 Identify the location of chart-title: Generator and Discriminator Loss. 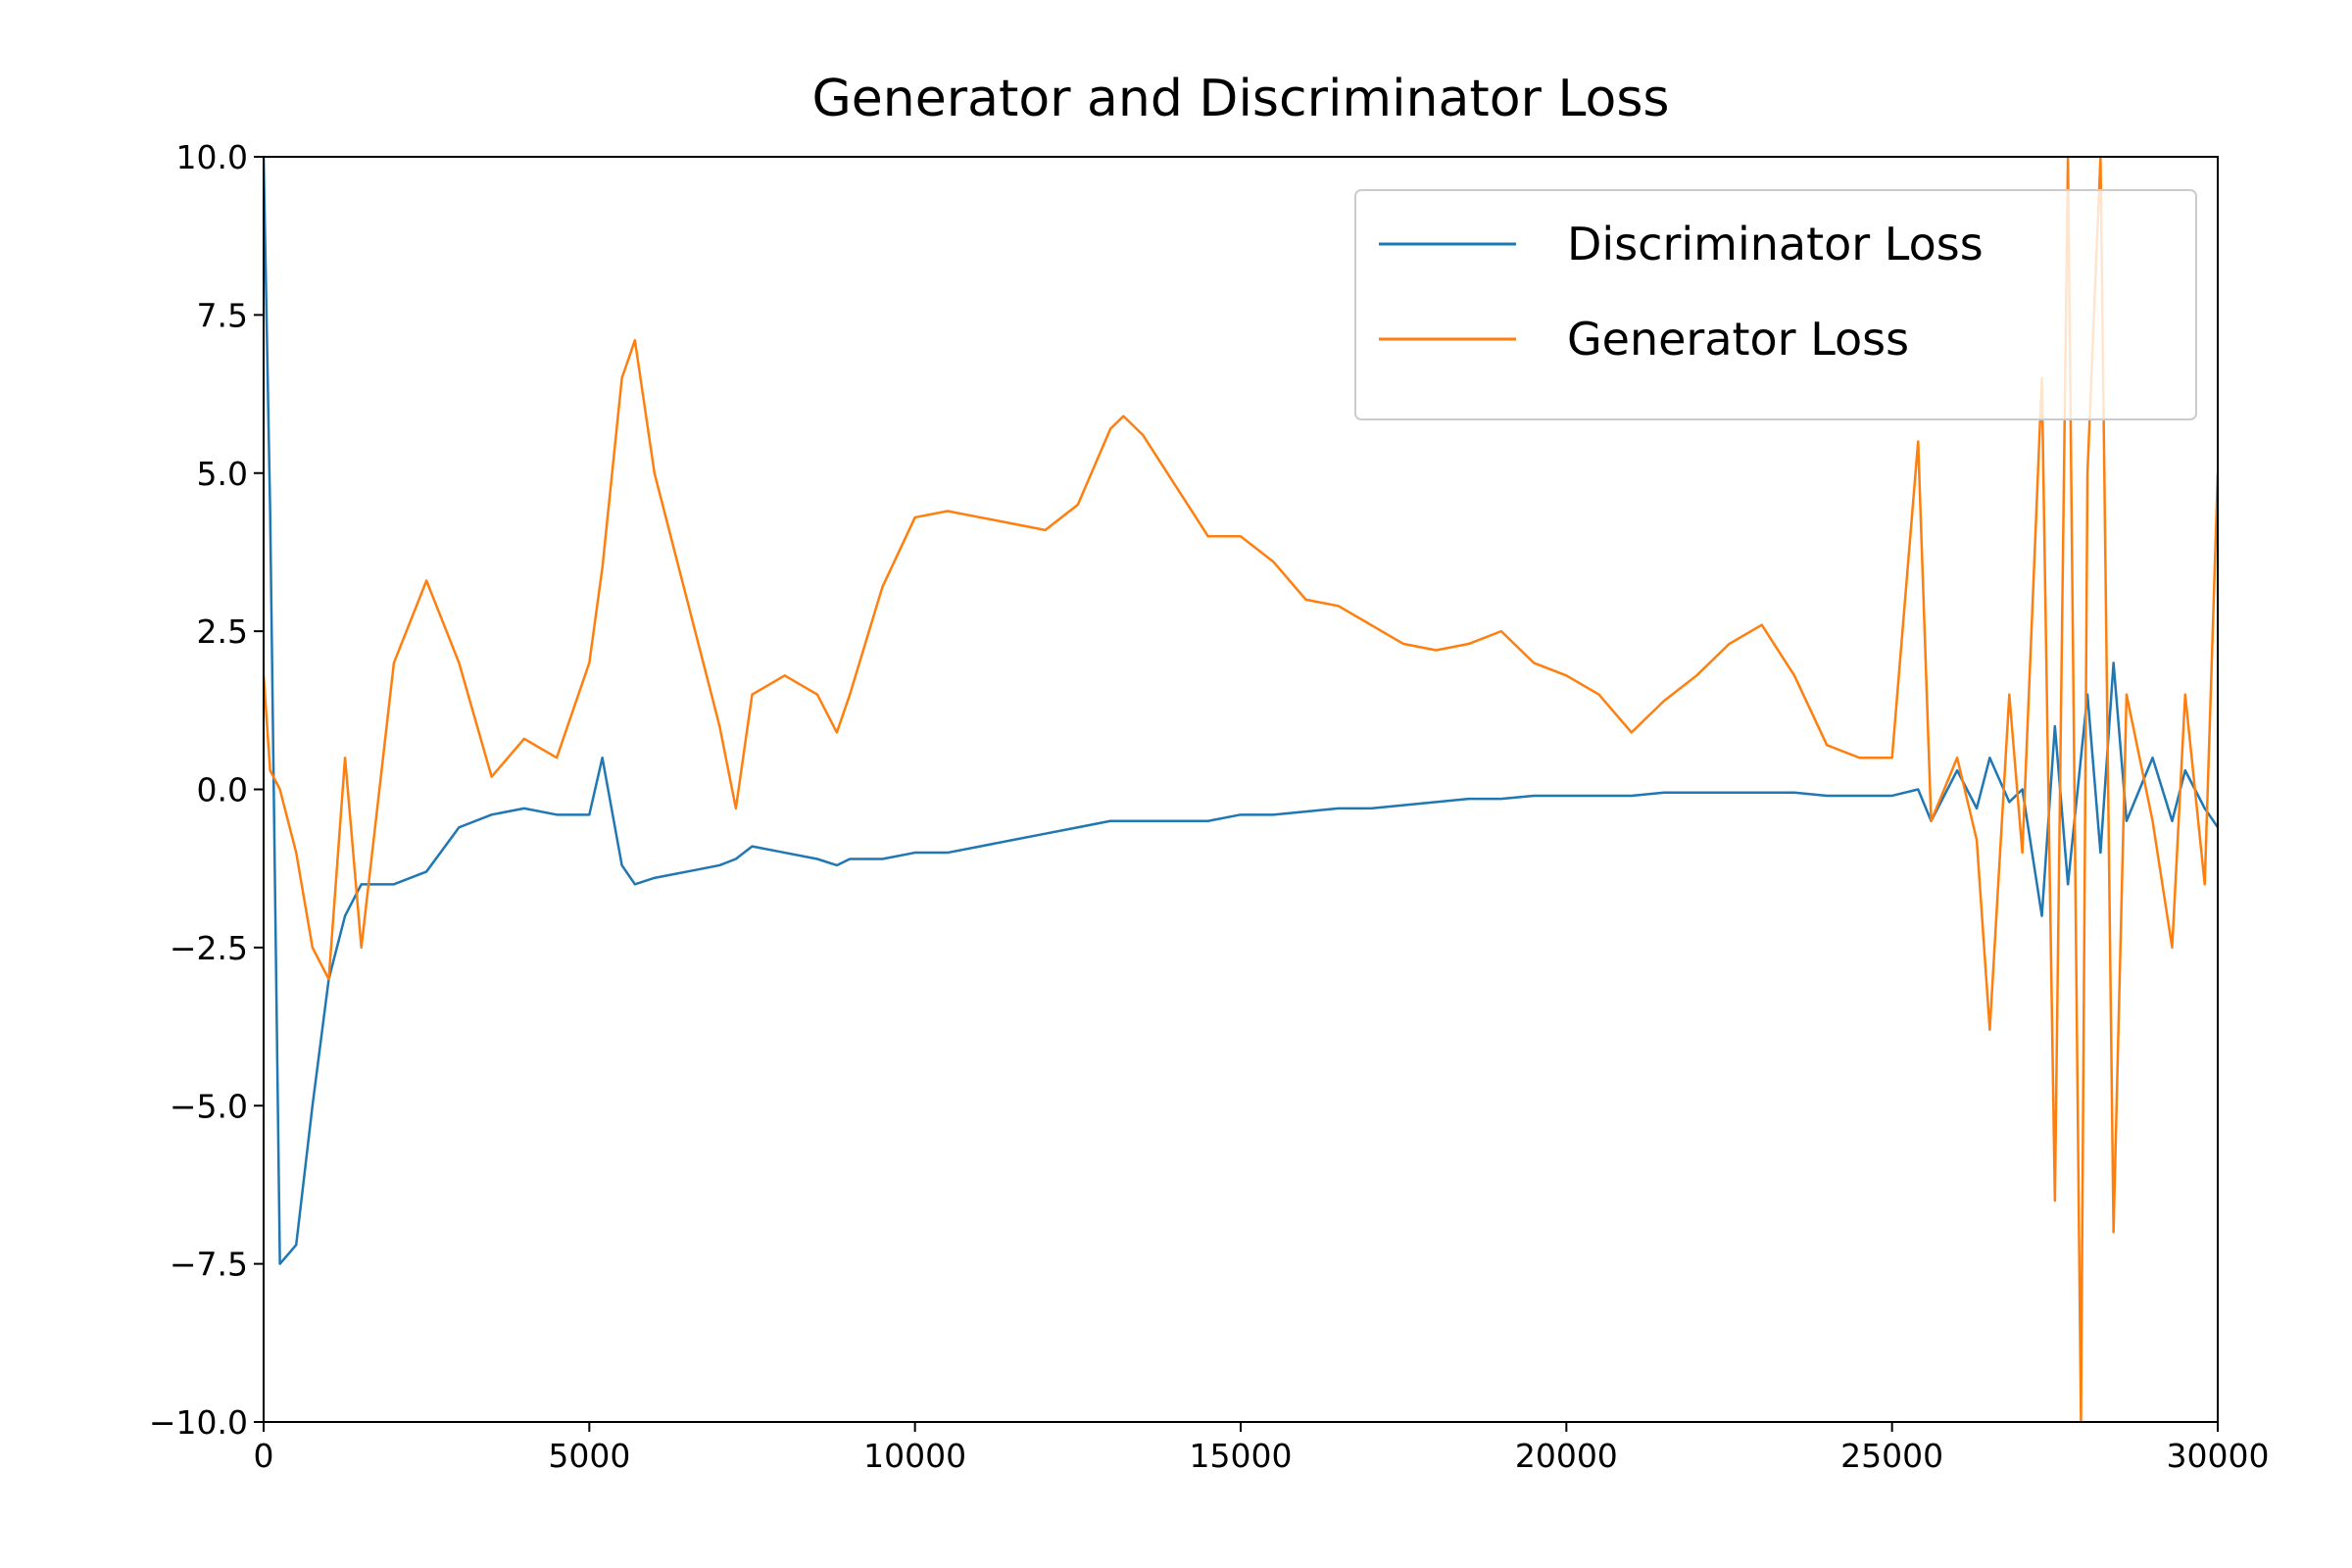
(1240, 99).